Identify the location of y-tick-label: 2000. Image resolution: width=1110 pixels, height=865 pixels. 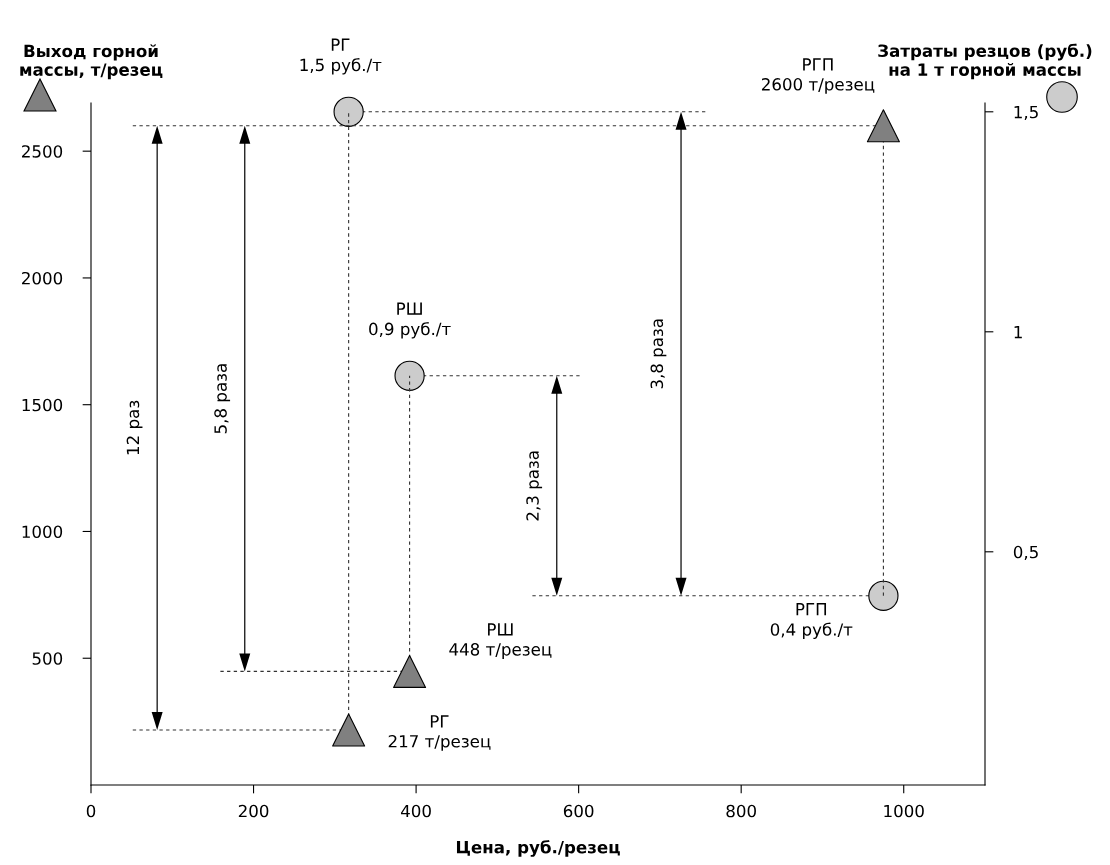
(42, 278).